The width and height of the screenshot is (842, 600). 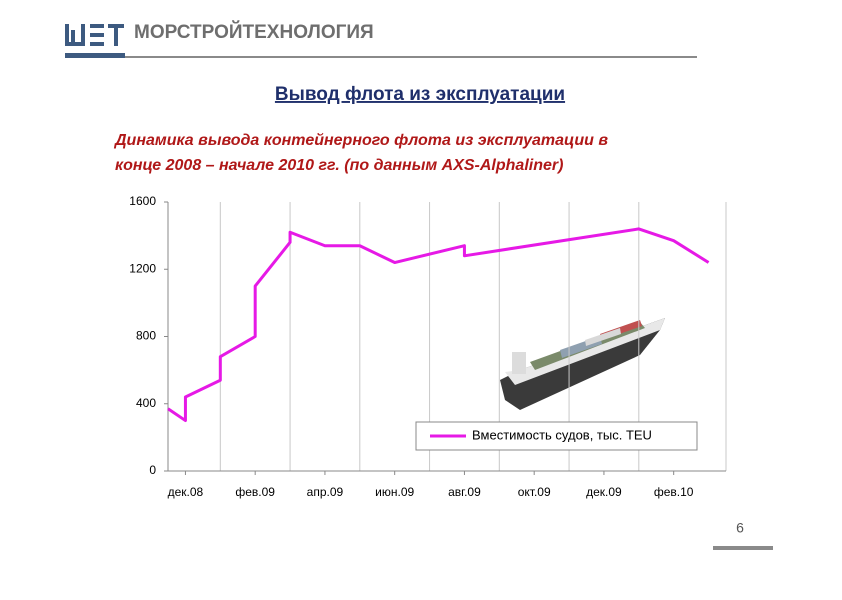 What do you see at coordinates (325, 492) in the screenshot?
I see `x-tick-label: апр.09` at bounding box center [325, 492].